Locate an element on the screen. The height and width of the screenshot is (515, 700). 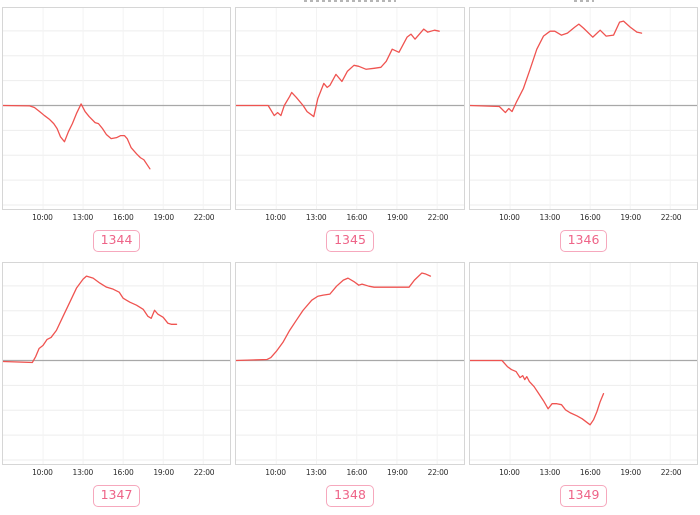
badge-row: 1345 is located at coordinates (350, 244).